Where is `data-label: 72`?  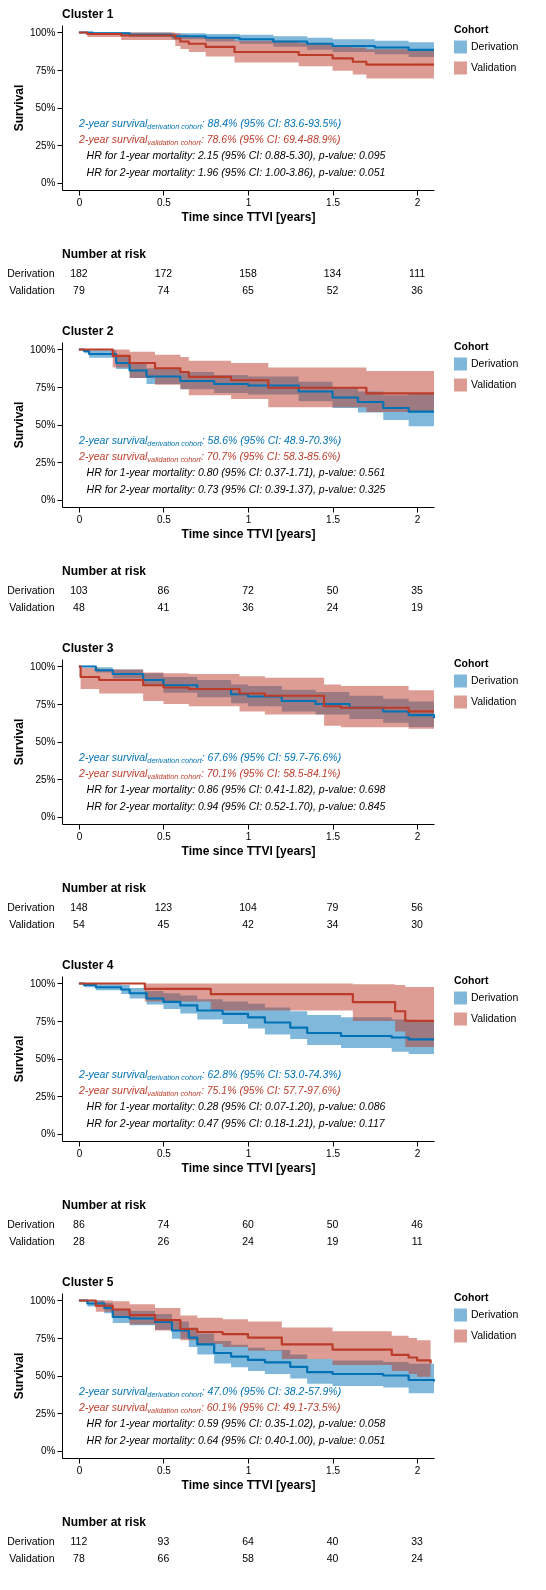 data-label: 72 is located at coordinates (248, 589).